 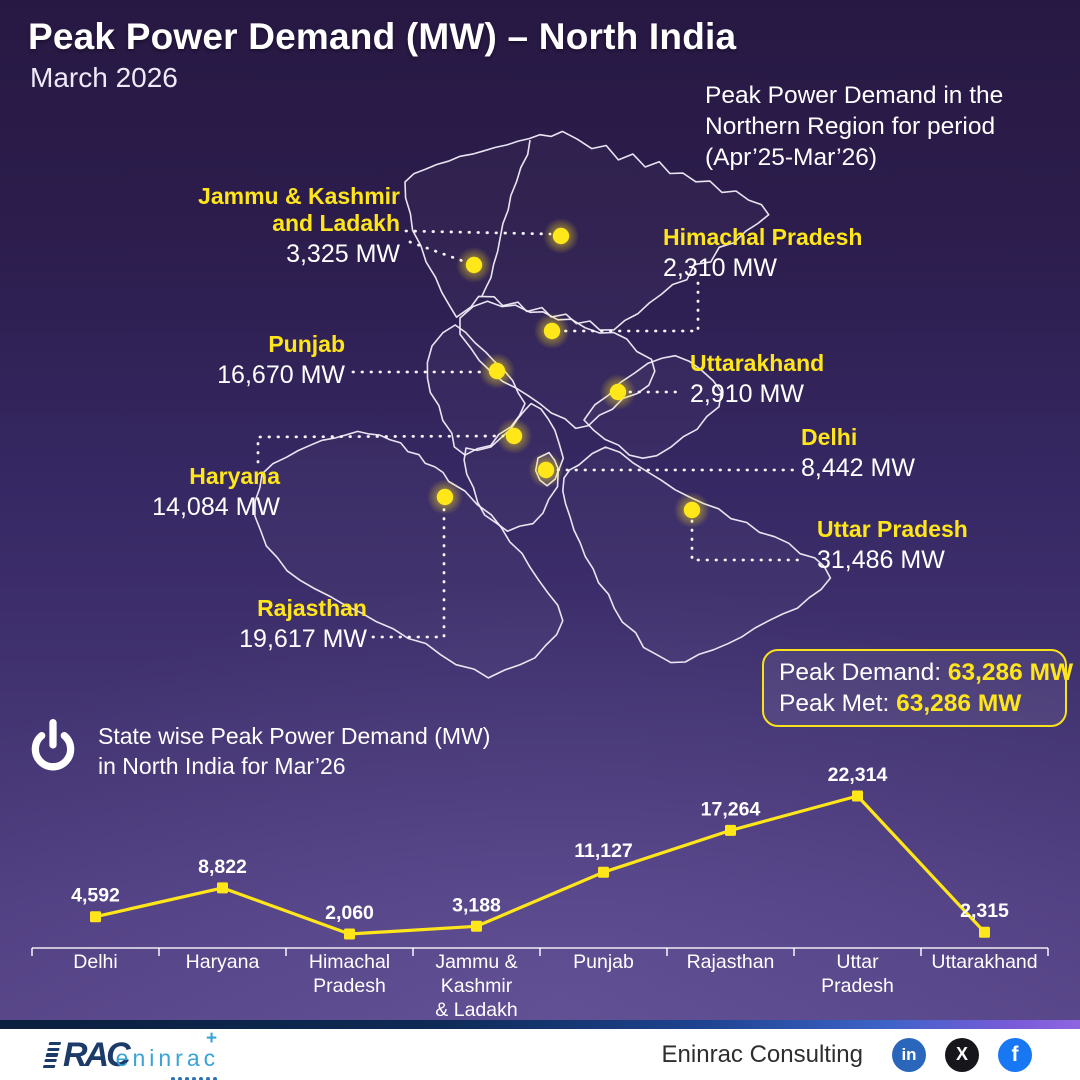 What do you see at coordinates (216, 492) in the screenshot?
I see `haryana-label: Haryana 14,084 MW` at bounding box center [216, 492].